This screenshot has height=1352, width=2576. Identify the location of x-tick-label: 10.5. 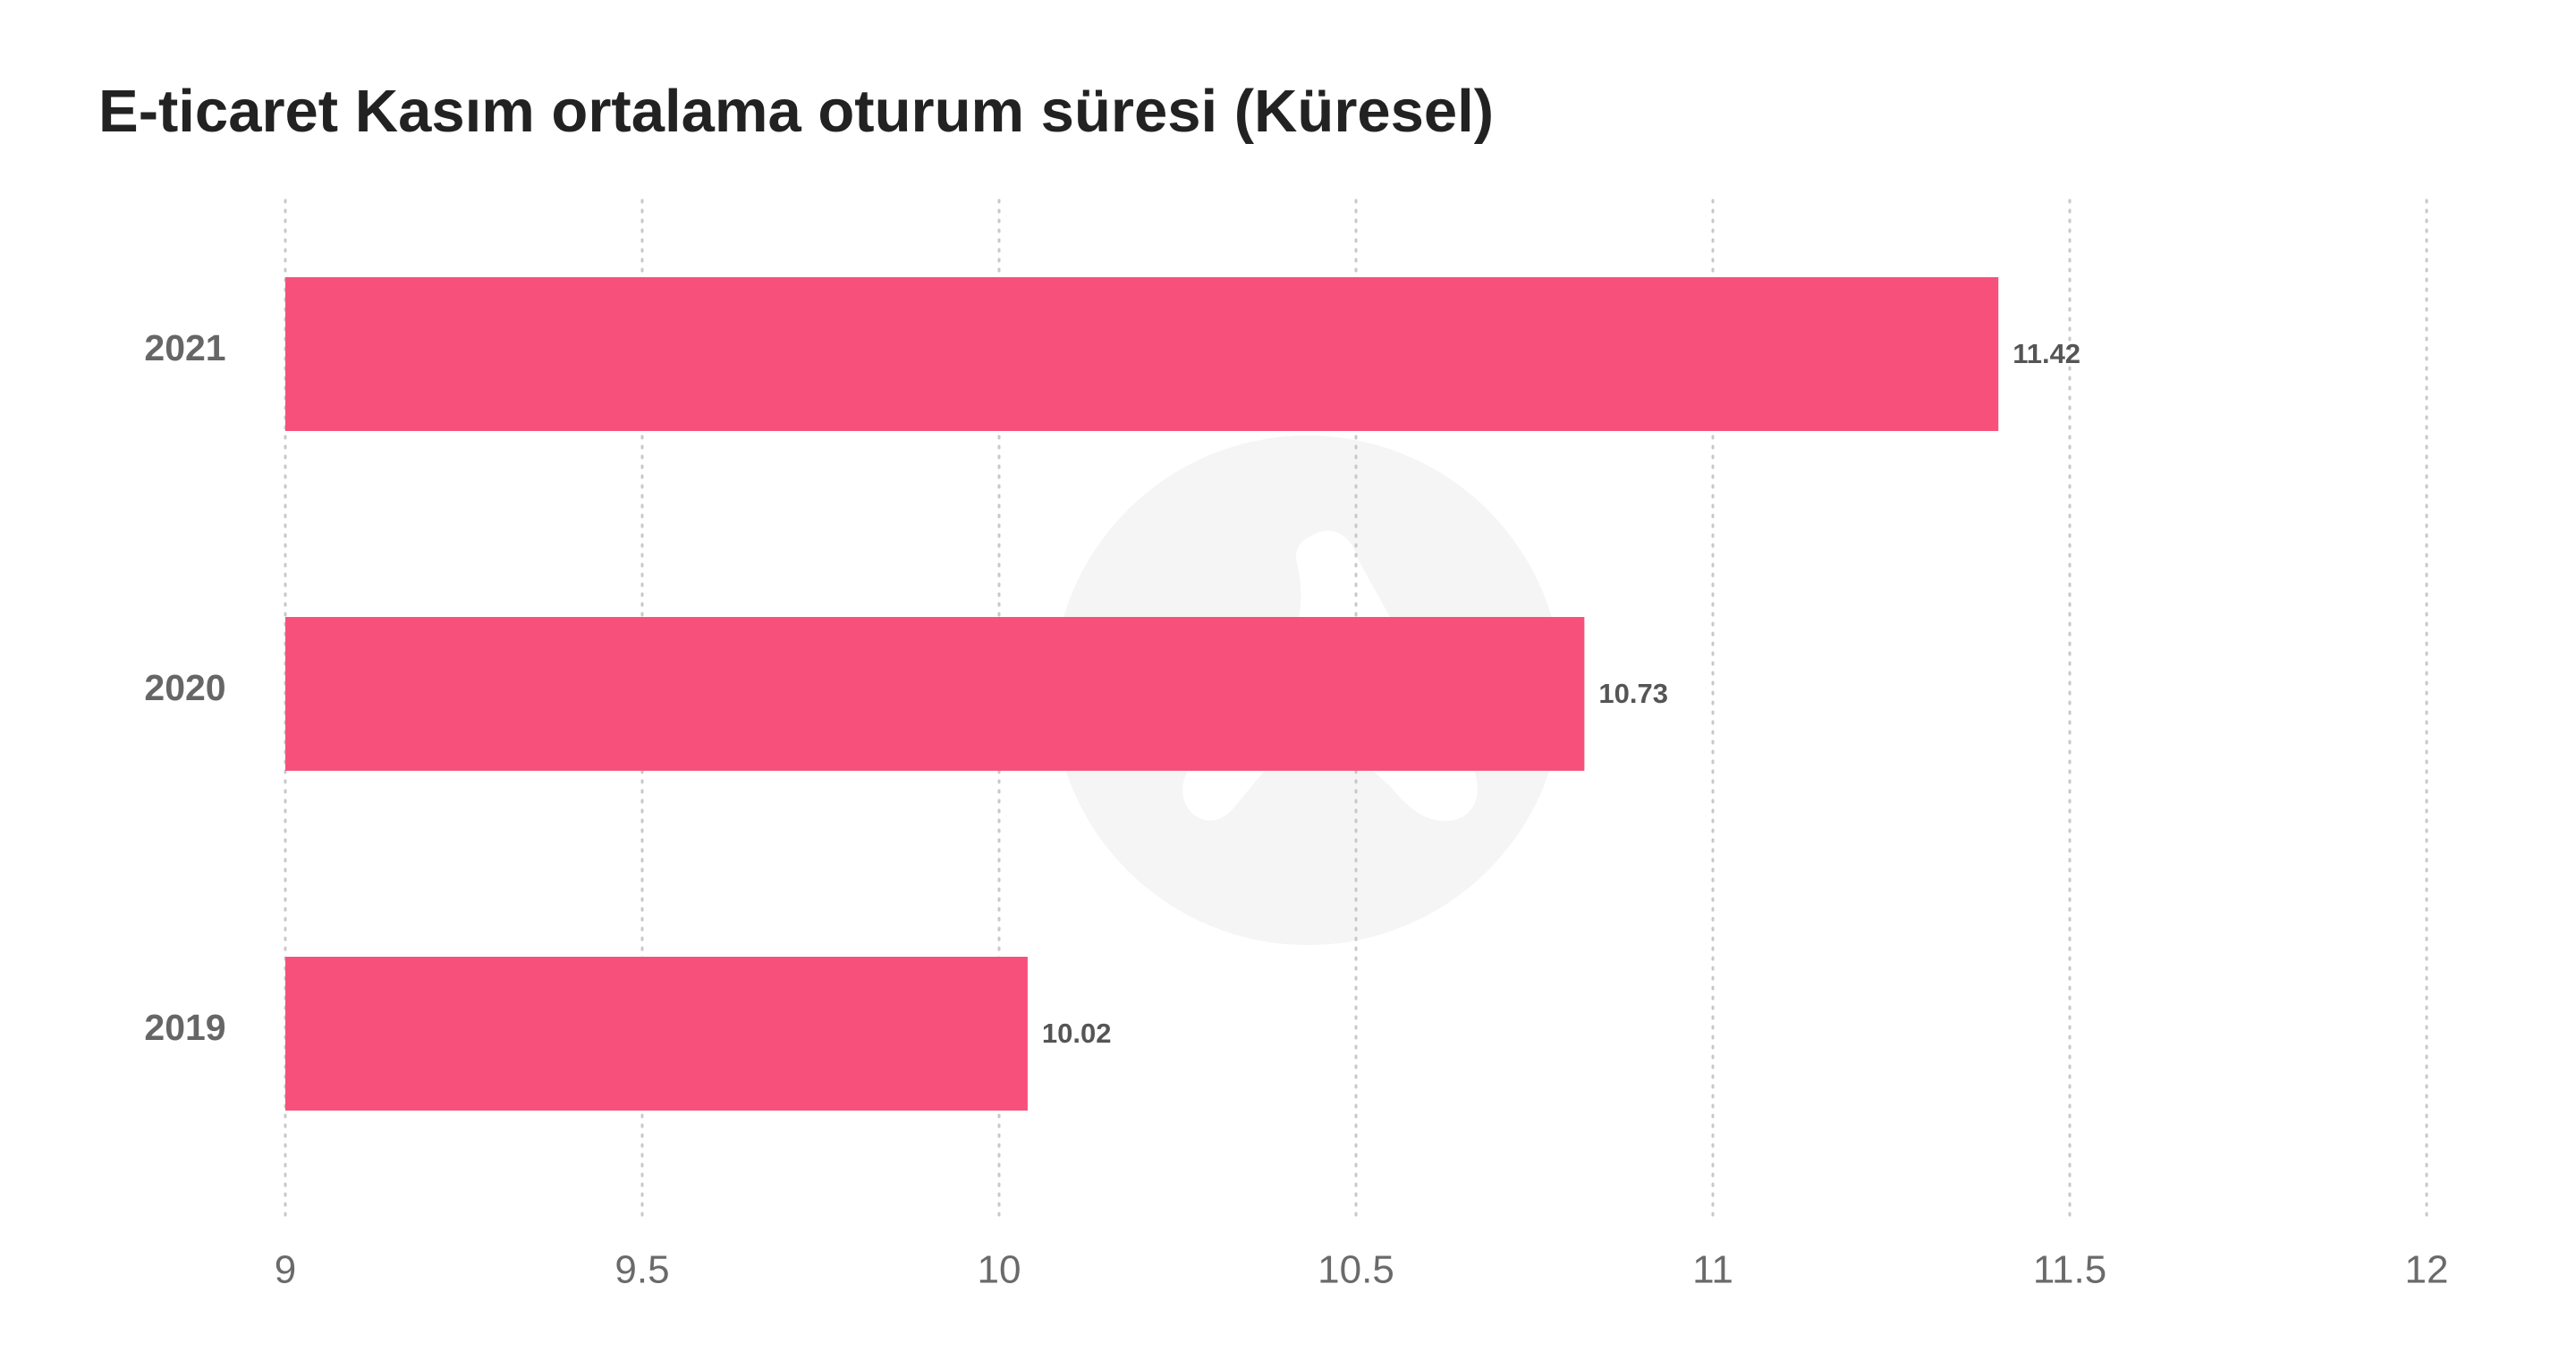
(1356, 1270).